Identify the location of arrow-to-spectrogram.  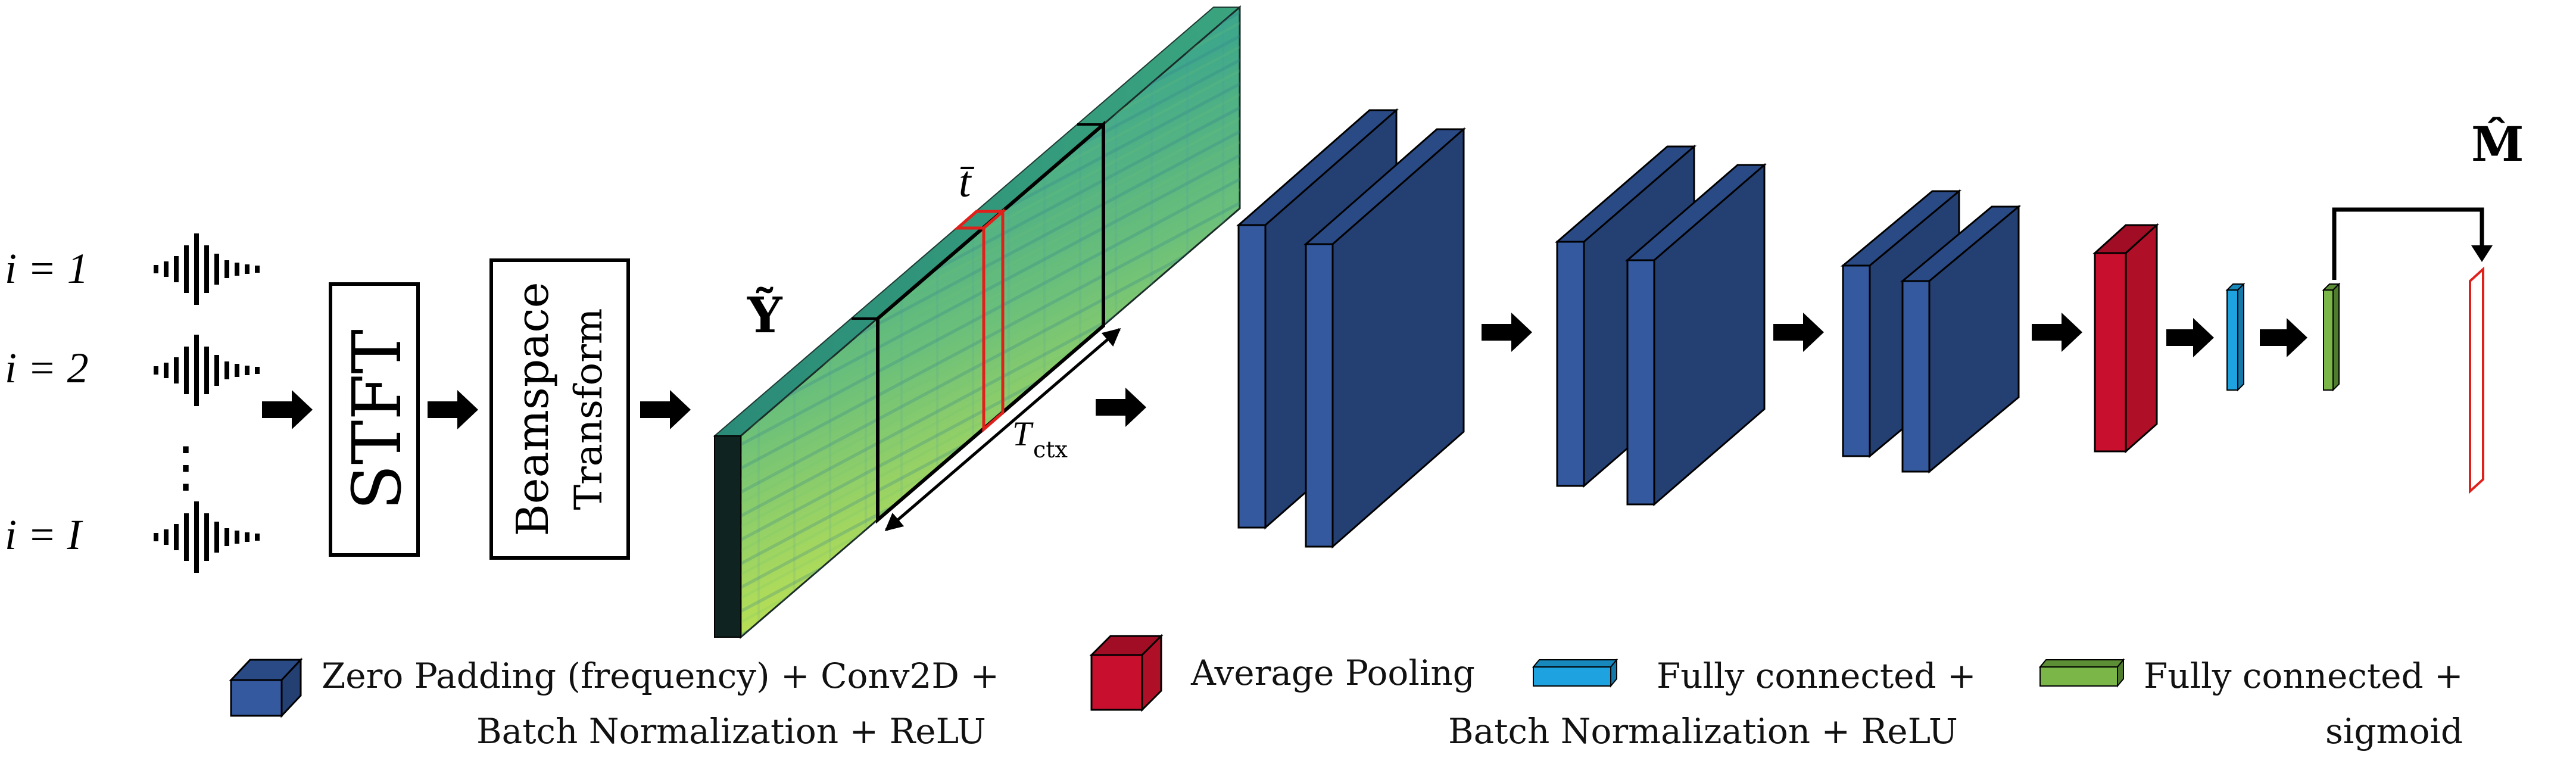
(665, 409).